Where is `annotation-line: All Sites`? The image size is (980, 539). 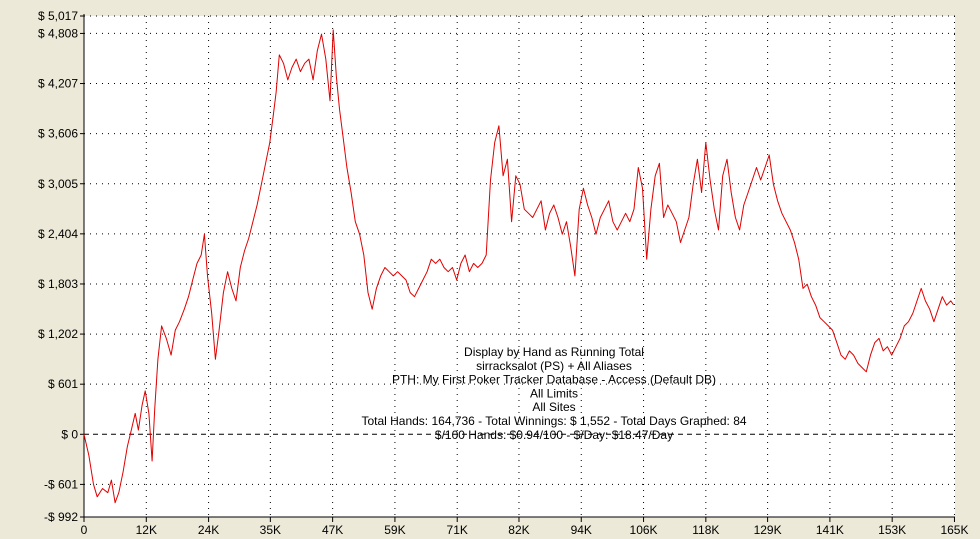
annotation-line: All Sites is located at coordinates (553, 407).